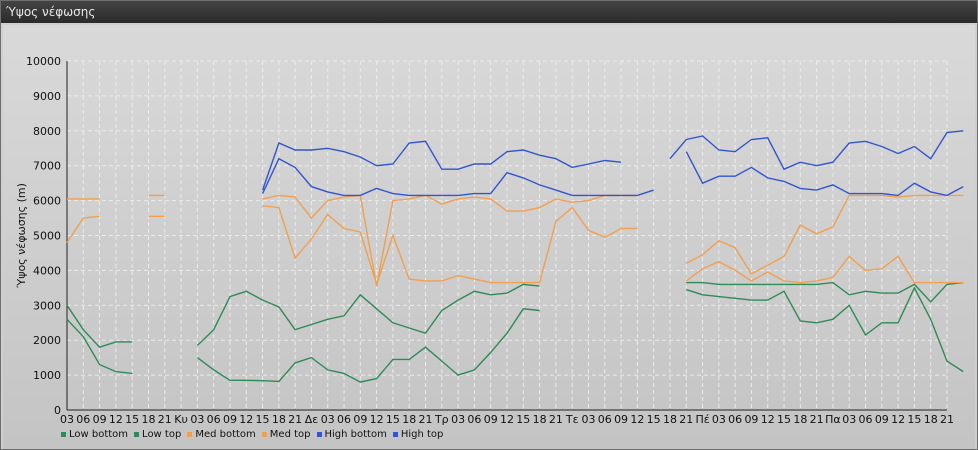  I want to click on series-line-high-top, so click(612, 160).